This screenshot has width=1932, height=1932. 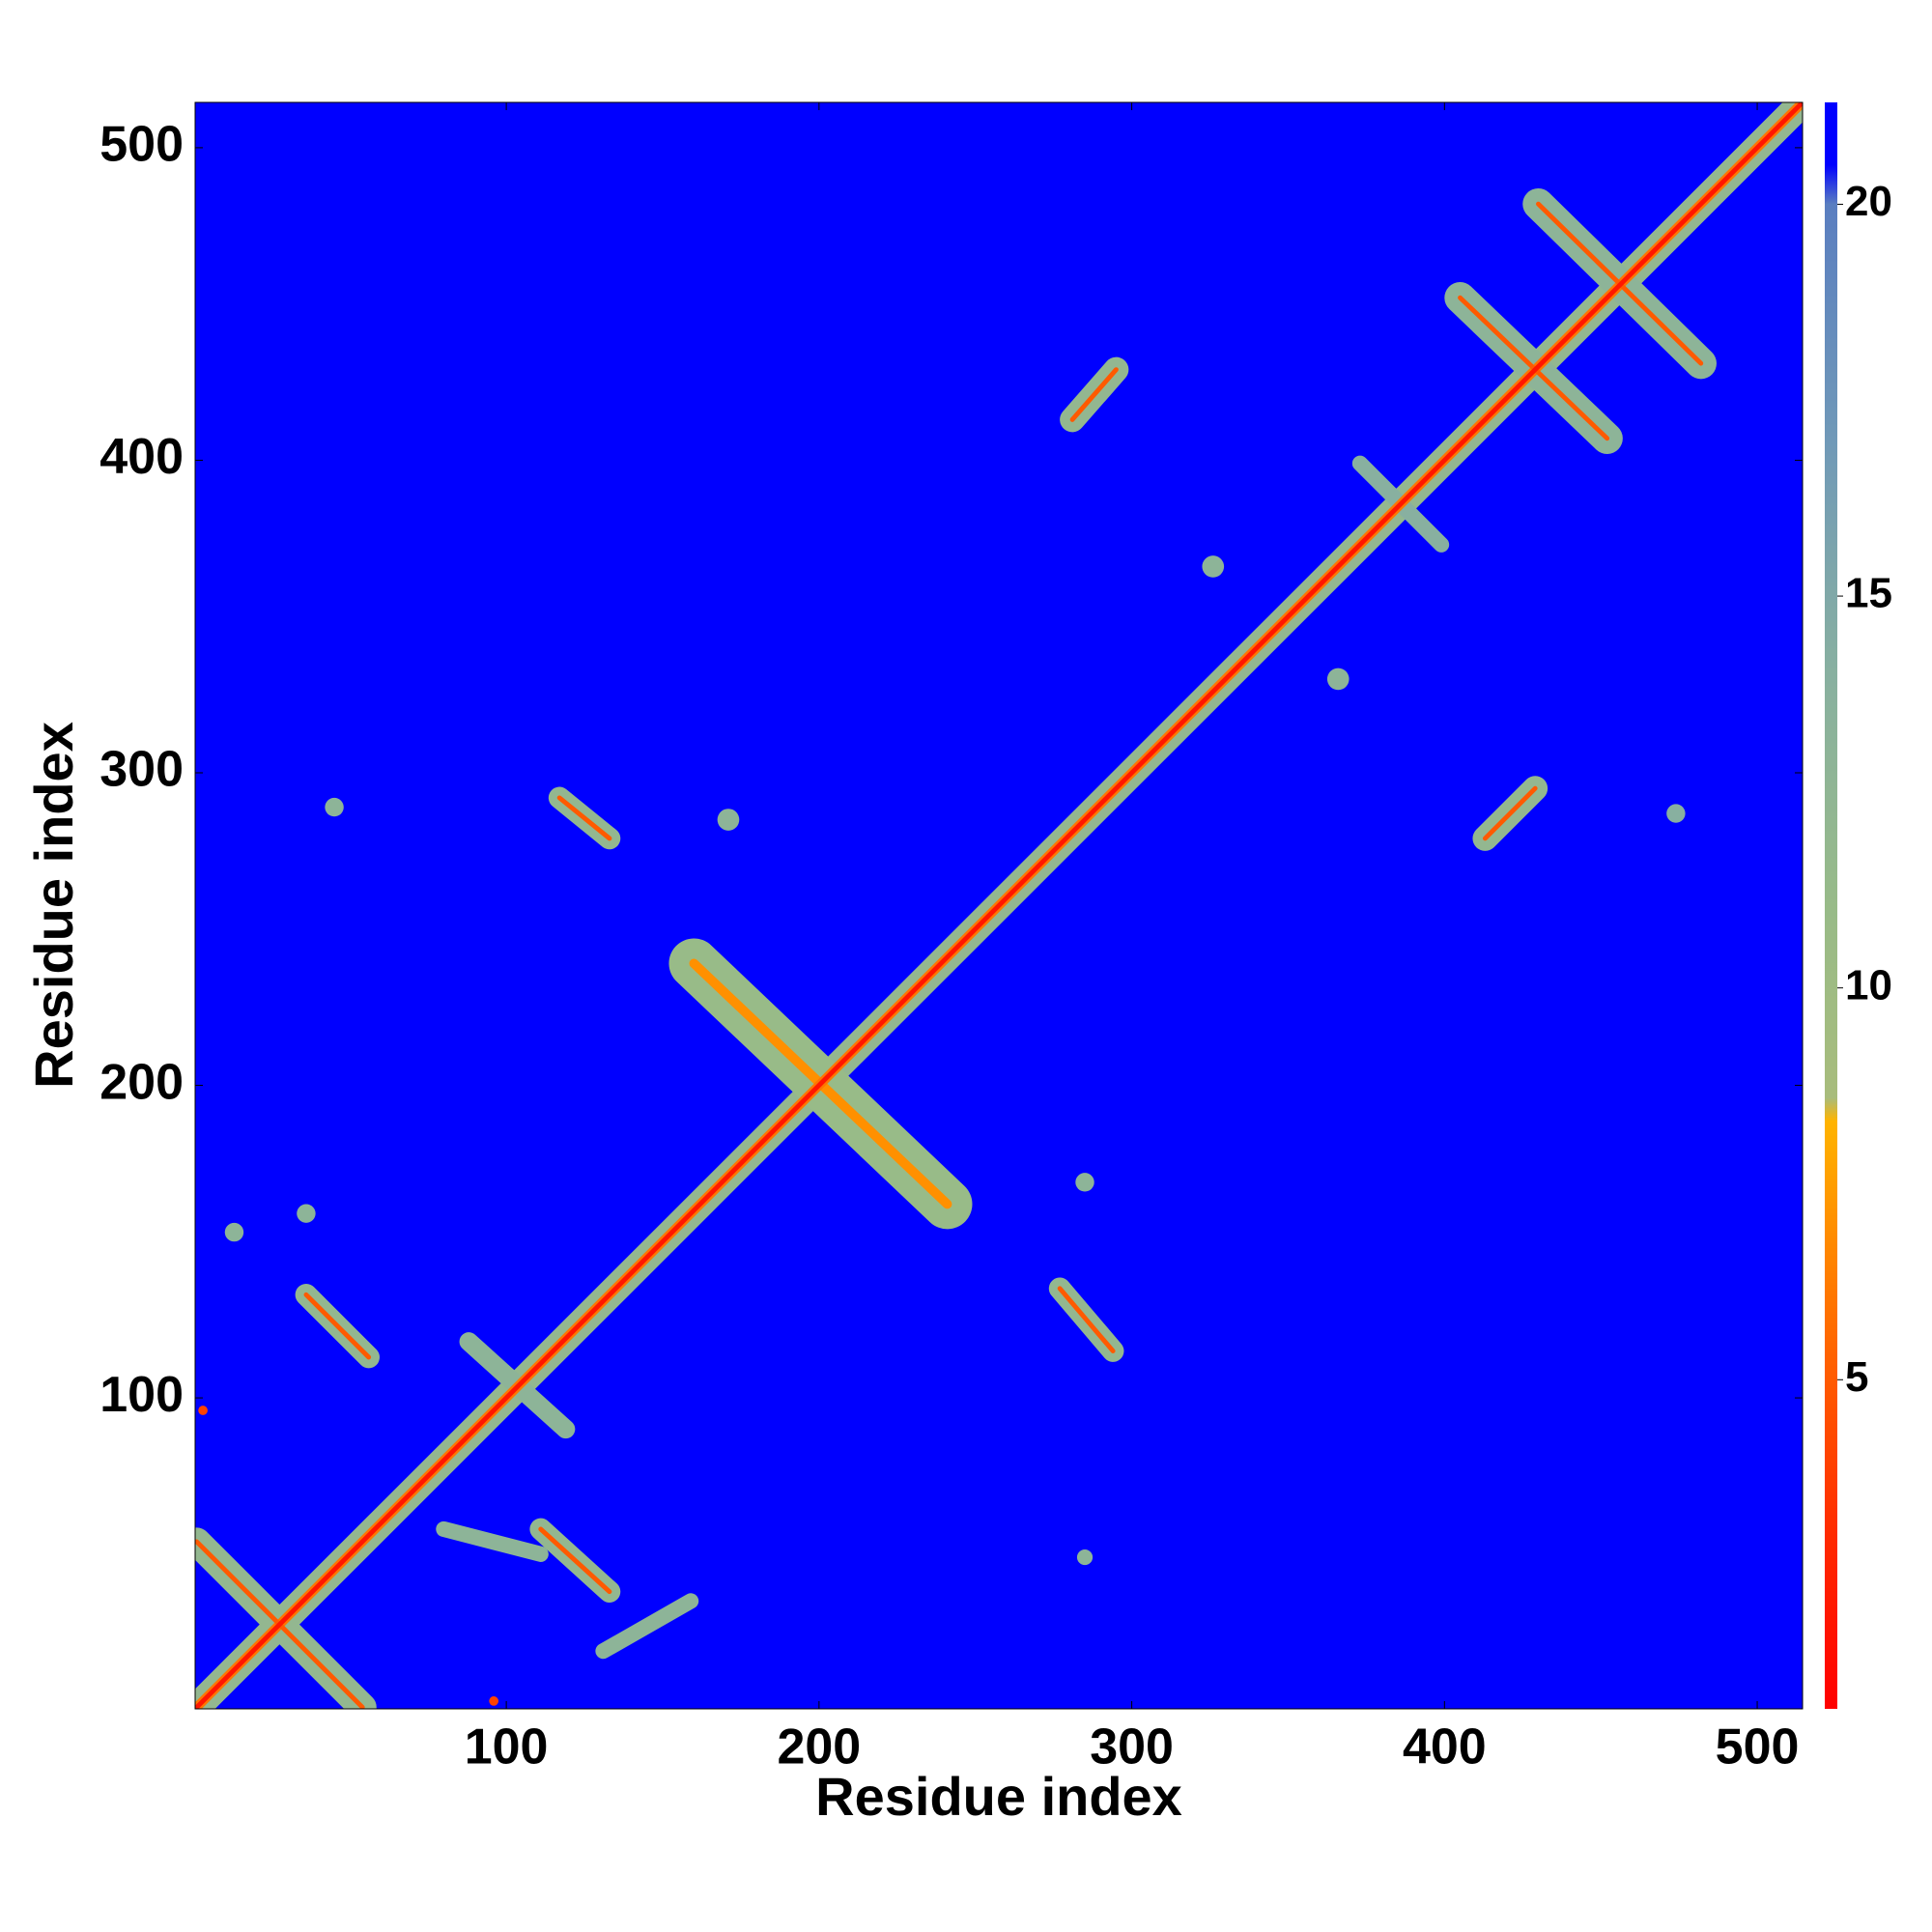 I want to click on x-tick-label: 400, so click(x=1445, y=1747).